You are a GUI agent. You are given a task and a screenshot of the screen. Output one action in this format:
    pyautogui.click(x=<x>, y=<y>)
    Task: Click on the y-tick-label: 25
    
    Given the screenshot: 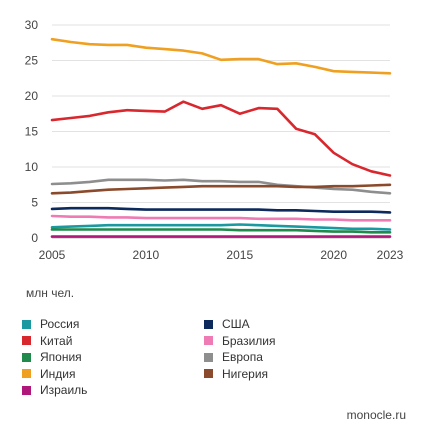 What is the action you would take?
    pyautogui.click(x=32, y=61)
    